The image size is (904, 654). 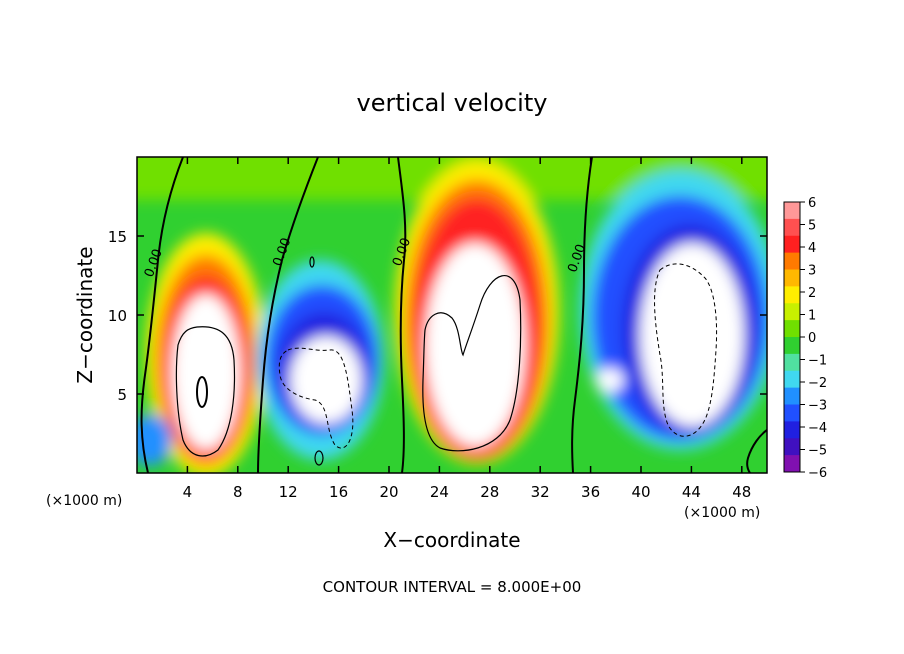 What do you see at coordinates (805, 338) in the screenshot?
I see `colorbar: 6 5 4 3 2 1 0 −1 −2 −3 −4 −5 −6` at bounding box center [805, 338].